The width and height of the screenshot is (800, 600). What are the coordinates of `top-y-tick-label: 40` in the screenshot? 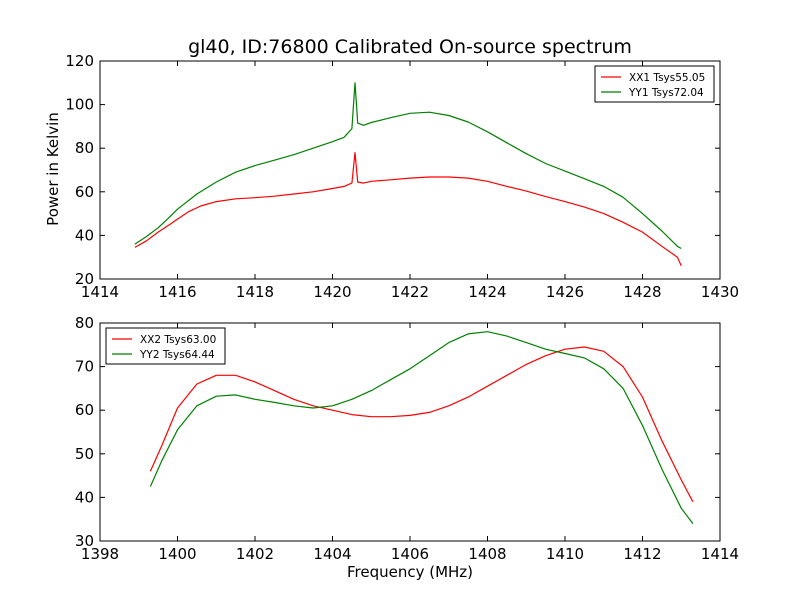 It's located at (84, 235).